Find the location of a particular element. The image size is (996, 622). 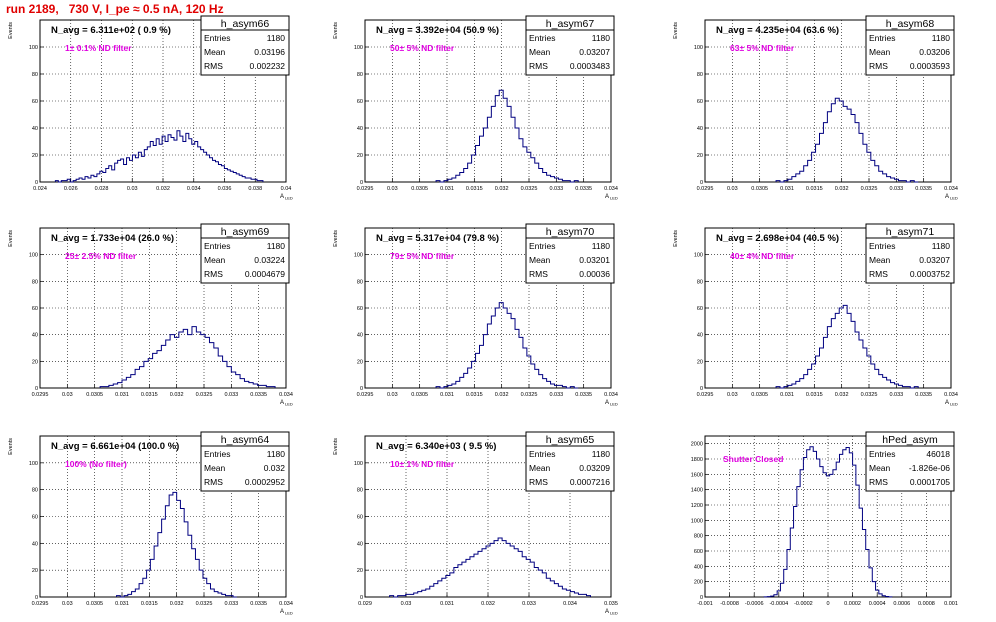

y-axis-title: Events is located at coordinates (336, 446).